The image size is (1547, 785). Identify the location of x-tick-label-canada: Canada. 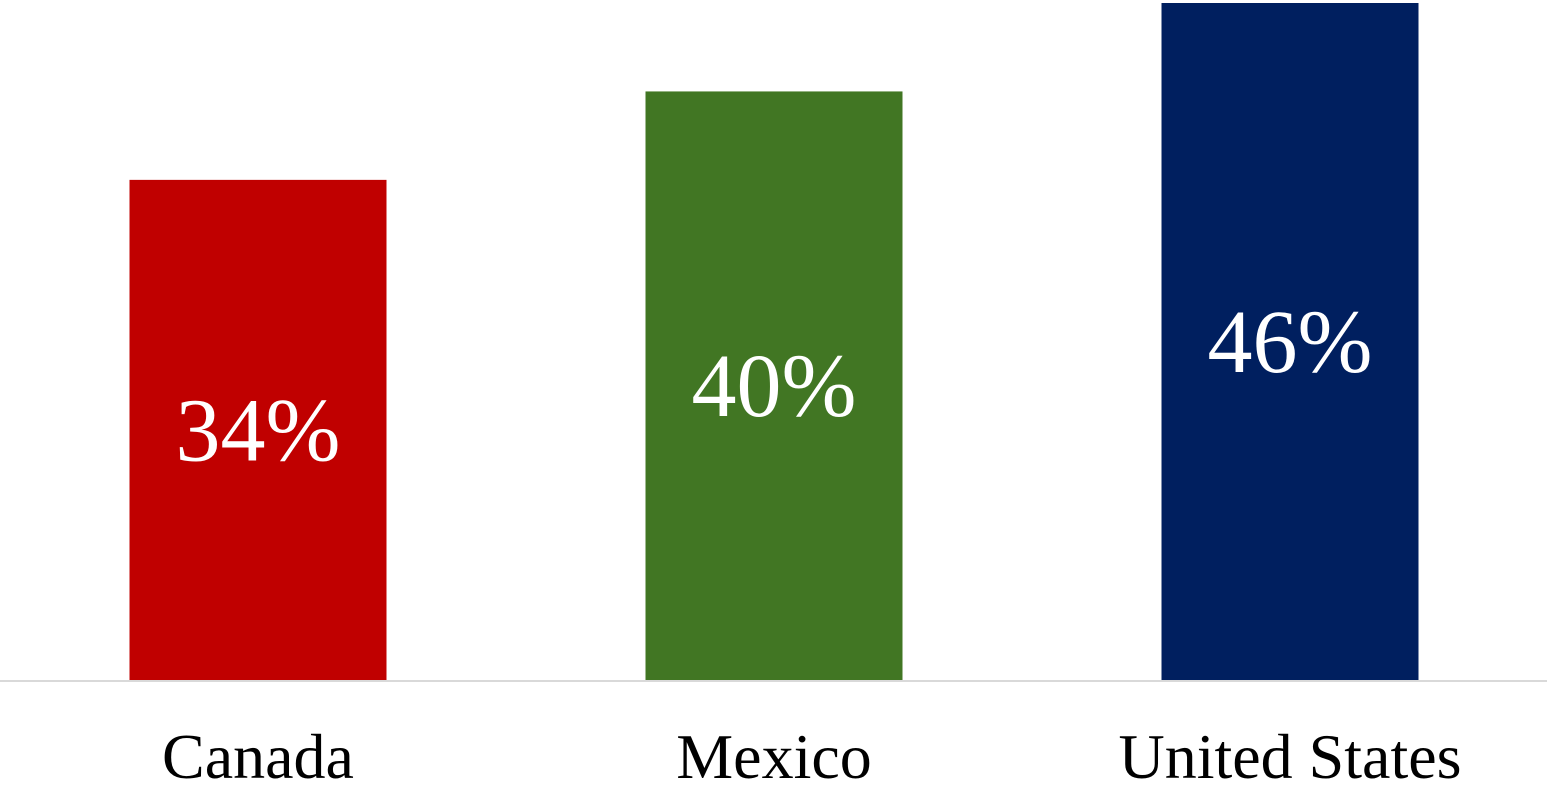
(258, 753).